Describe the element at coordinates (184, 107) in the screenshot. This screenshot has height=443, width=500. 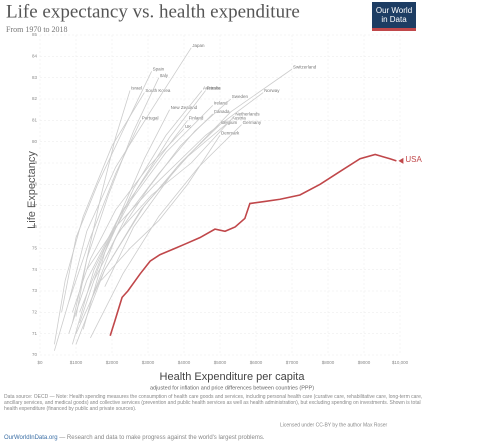
I see `series-label: New Zealand` at that location.